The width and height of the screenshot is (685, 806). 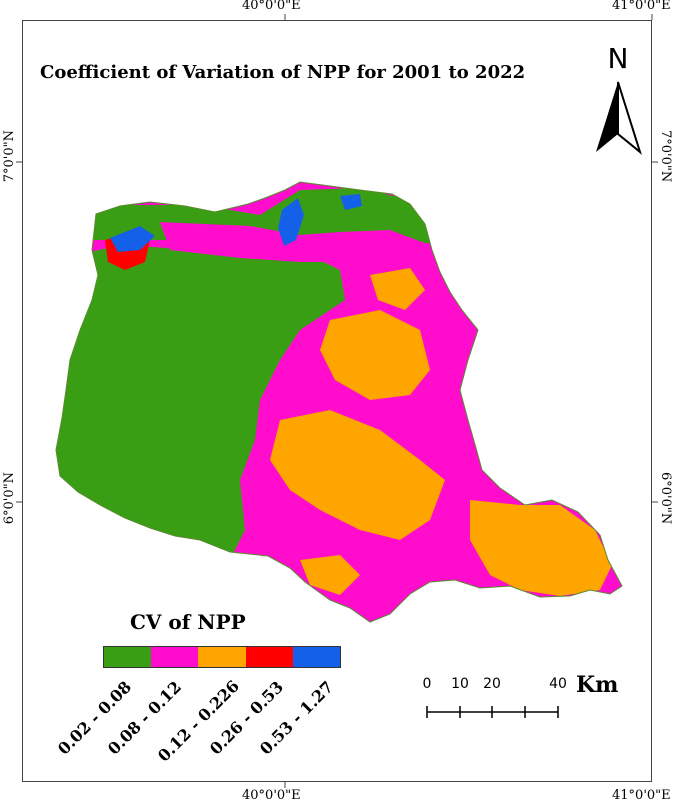 What do you see at coordinates (665, 156) in the screenshot?
I see `right-latitude-label-7: 7°0'0"N` at bounding box center [665, 156].